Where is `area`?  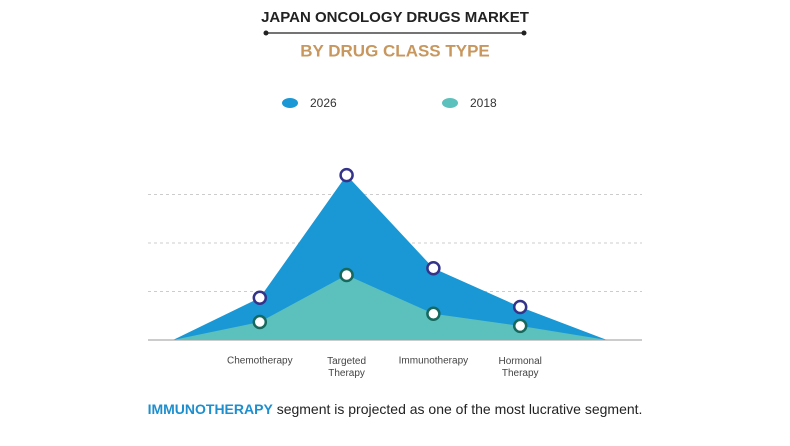 area is located at coordinates (390, 307).